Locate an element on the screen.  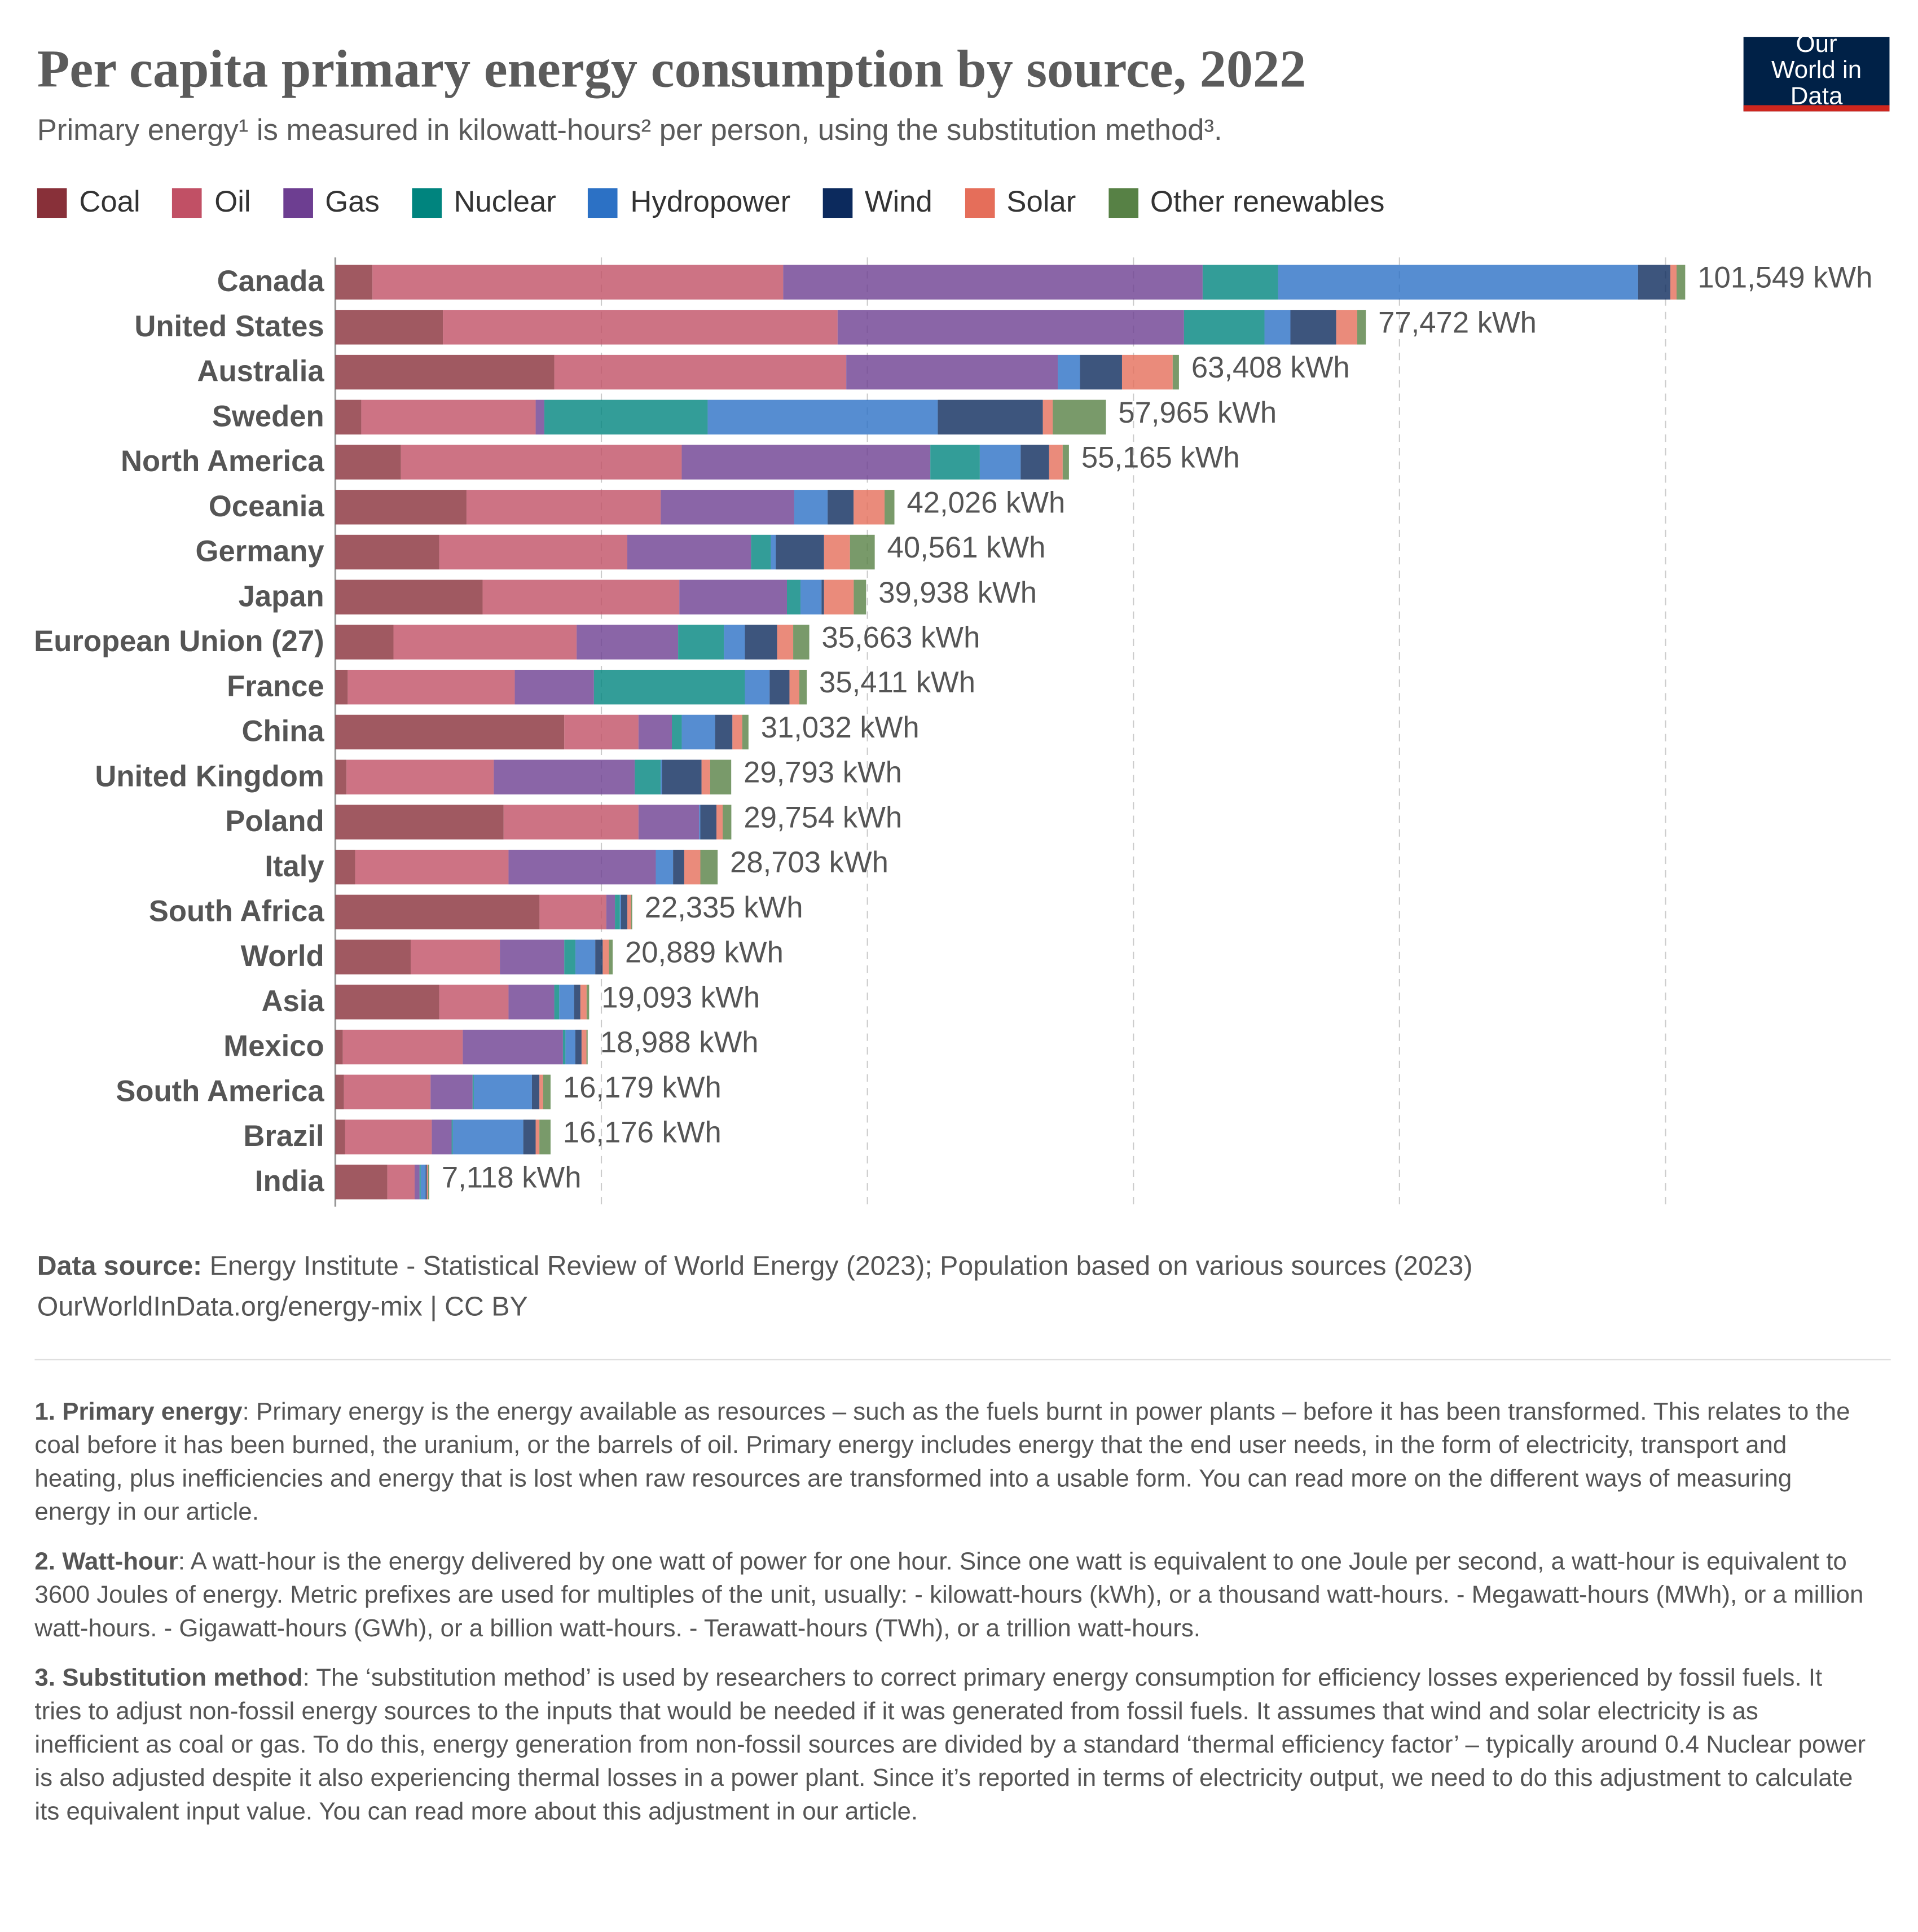
note-term: 1. Primary energy is located at coordinates (138, 1412).